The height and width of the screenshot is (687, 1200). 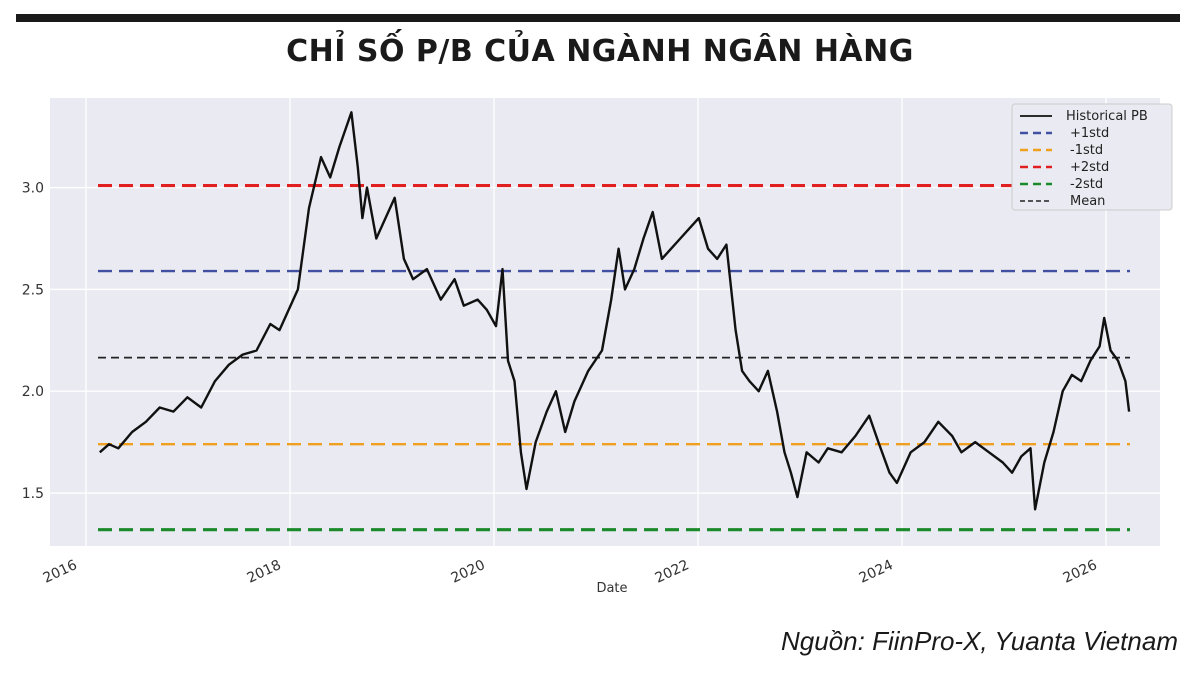 I want to click on x-tick-label: 2018, so click(x=264, y=572).